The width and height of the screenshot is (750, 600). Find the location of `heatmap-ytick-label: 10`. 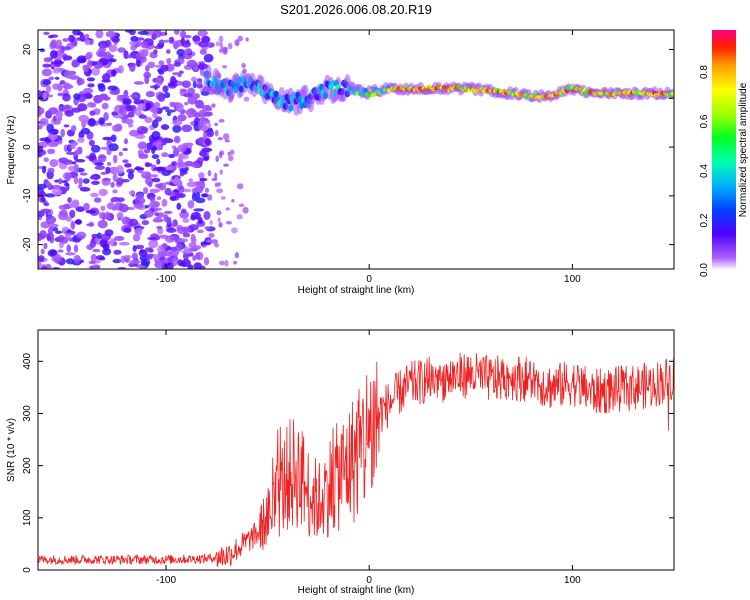

heatmap-ytick-label: 10 is located at coordinates (27, 98).